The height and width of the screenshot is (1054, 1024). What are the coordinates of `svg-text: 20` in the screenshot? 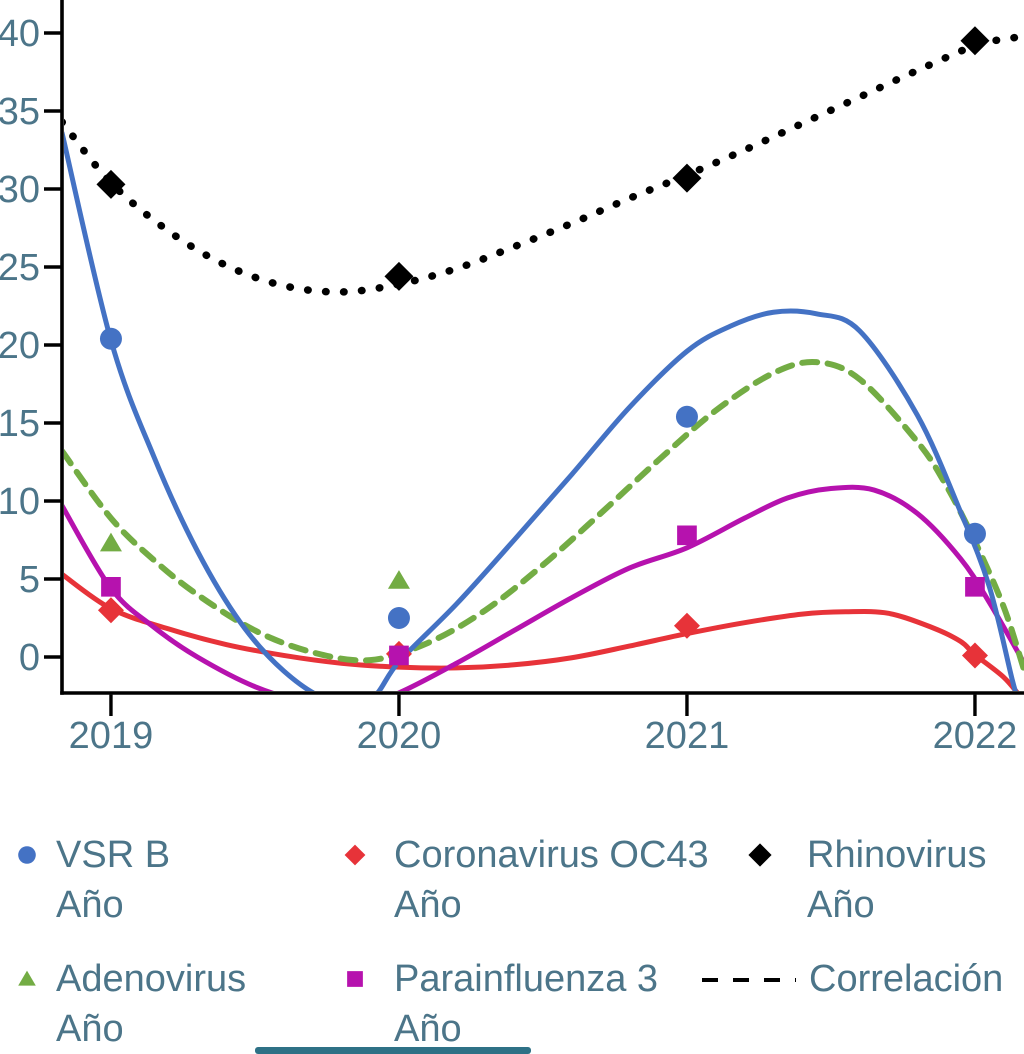 It's located at (20, 346).